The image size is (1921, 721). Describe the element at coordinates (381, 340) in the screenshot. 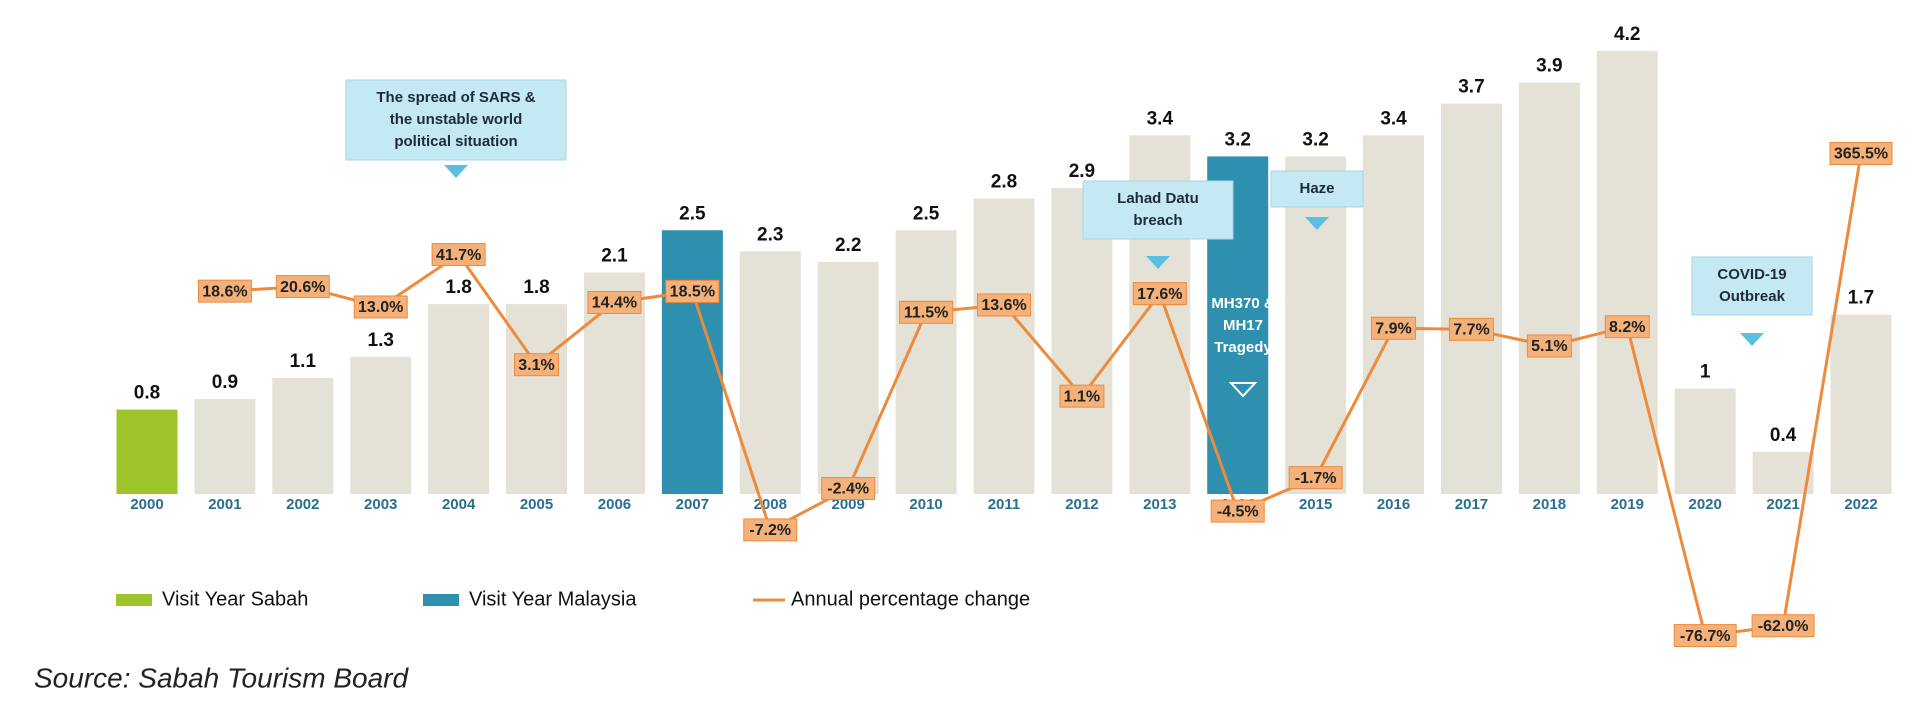

I see `bar-value-label: 1.3` at that location.